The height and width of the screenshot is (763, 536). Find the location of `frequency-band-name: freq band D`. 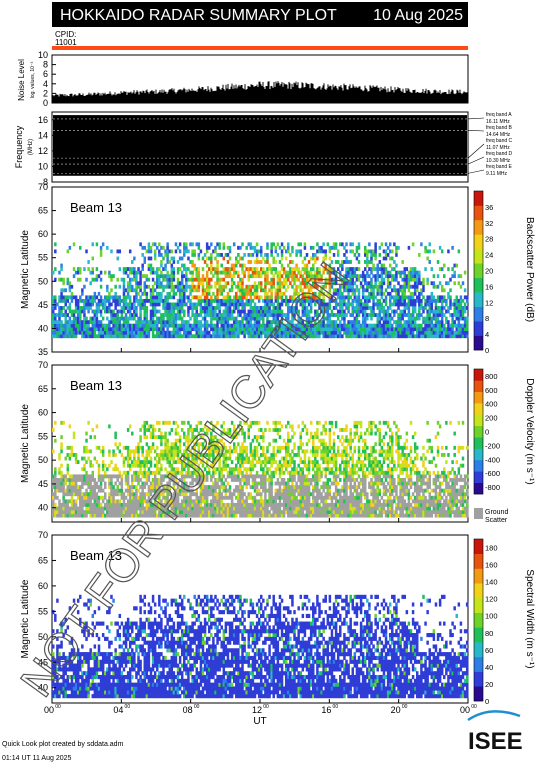

frequency-band-name: freq band D is located at coordinates (499, 154).